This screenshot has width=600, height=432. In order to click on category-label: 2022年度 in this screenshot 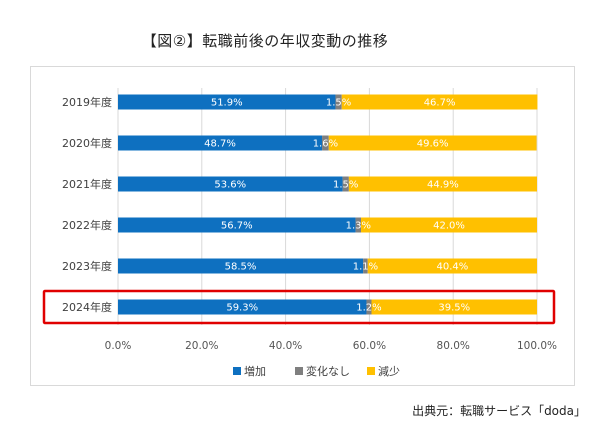, I will do `click(87, 225)`.